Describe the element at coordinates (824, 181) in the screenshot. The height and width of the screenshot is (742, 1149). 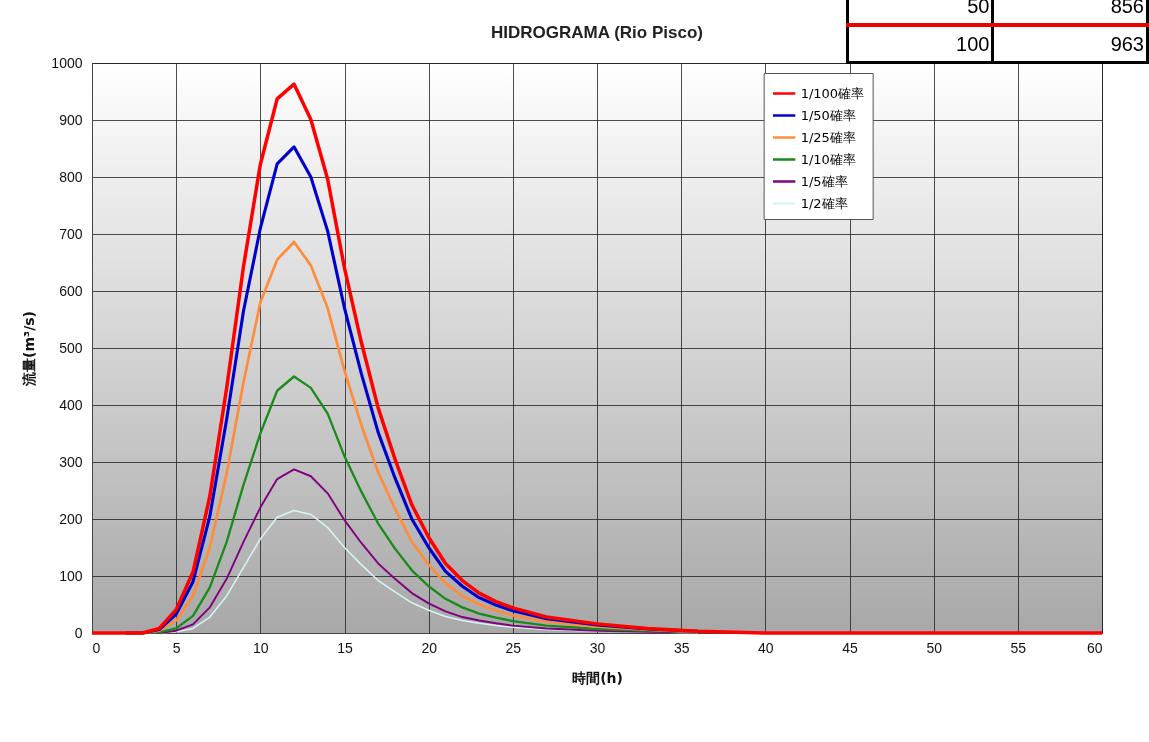
I see `legend-label: 1/5確率` at that location.